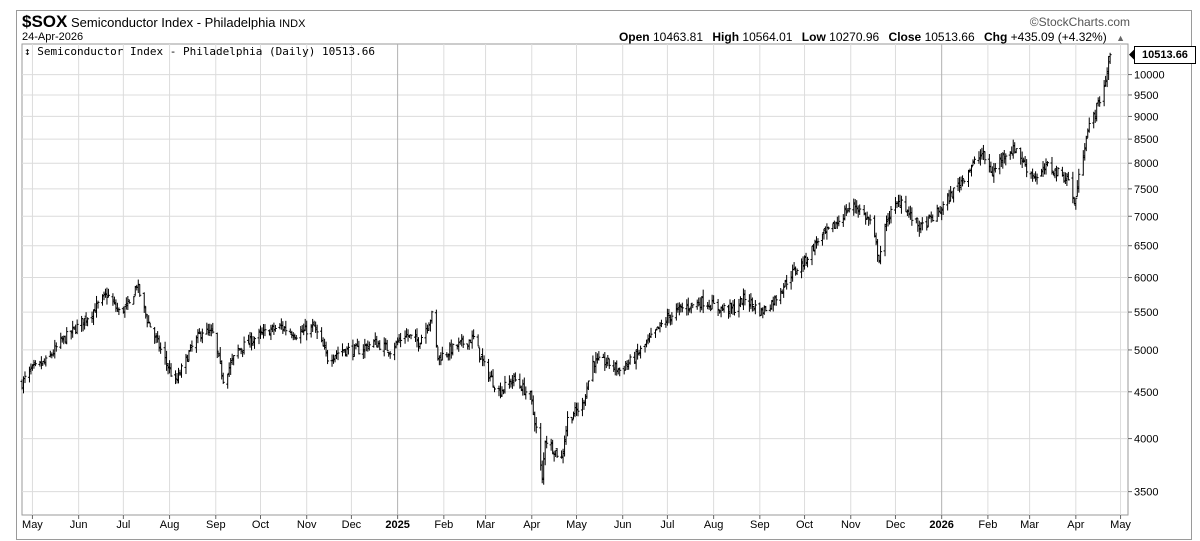 This screenshot has width=1200, height=541. What do you see at coordinates (1146, 393) in the screenshot?
I see `y-tick-label: 4500` at bounding box center [1146, 393].